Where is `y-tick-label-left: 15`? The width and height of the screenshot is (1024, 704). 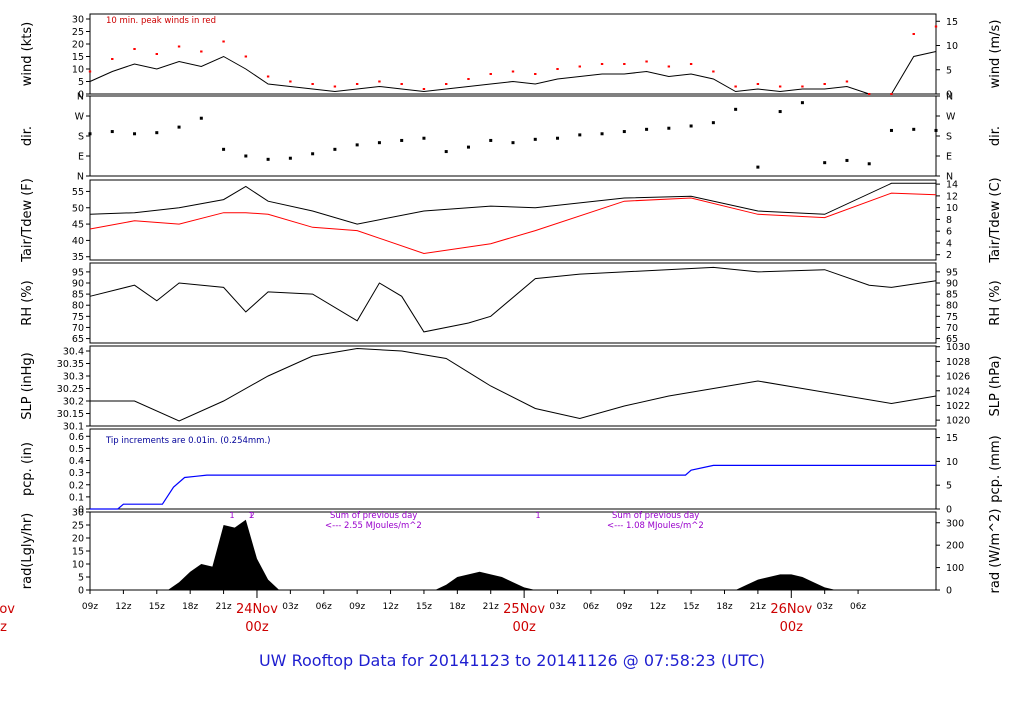 y-tick-label-left: 15 is located at coordinates (78, 57).